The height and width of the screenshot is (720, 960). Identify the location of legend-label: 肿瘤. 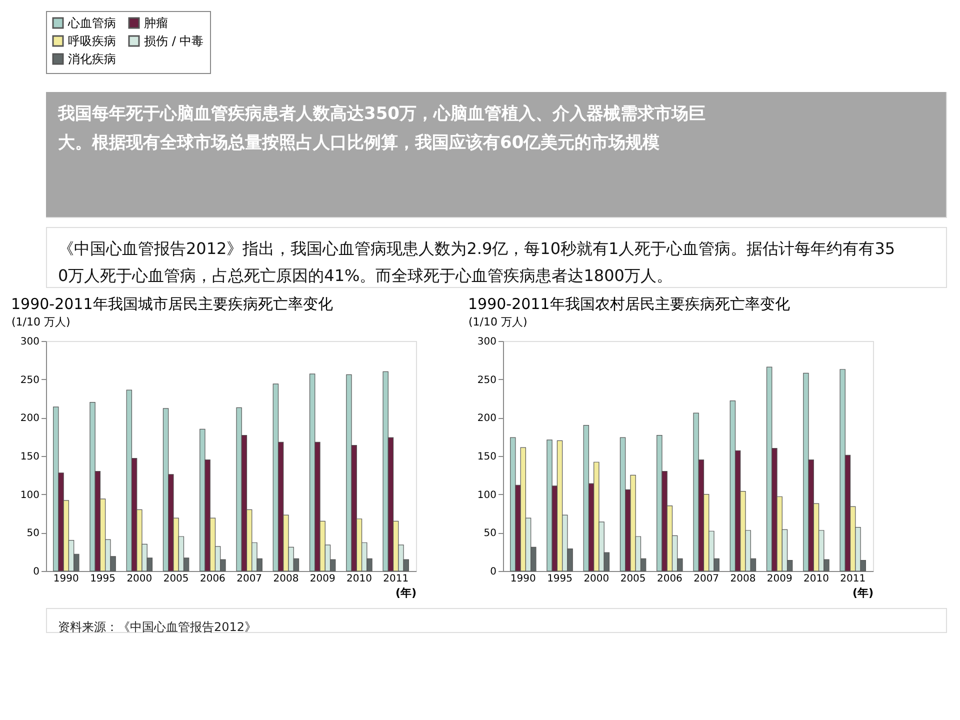
(156, 23).